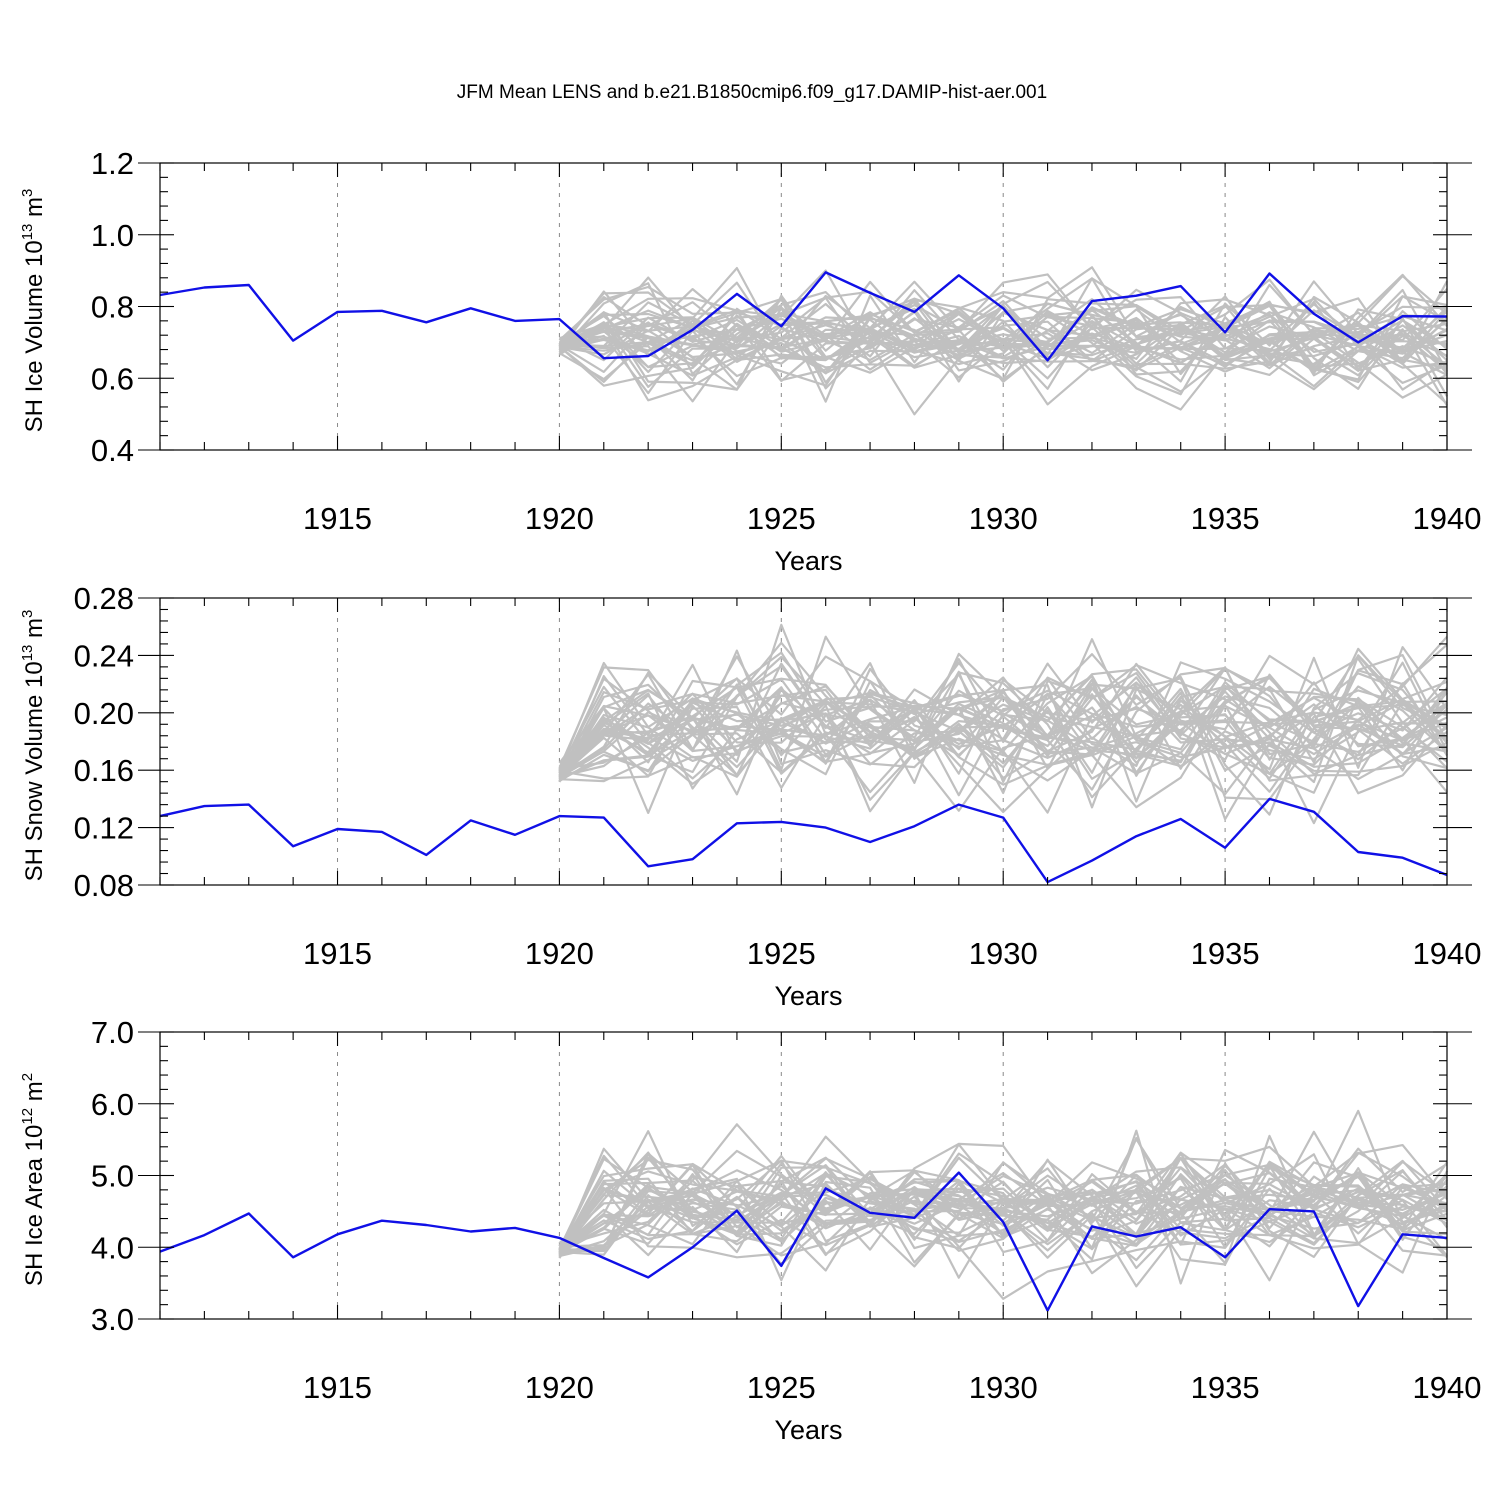  What do you see at coordinates (104, 770) in the screenshot?
I see `y-tick-label: 0.16` at bounding box center [104, 770].